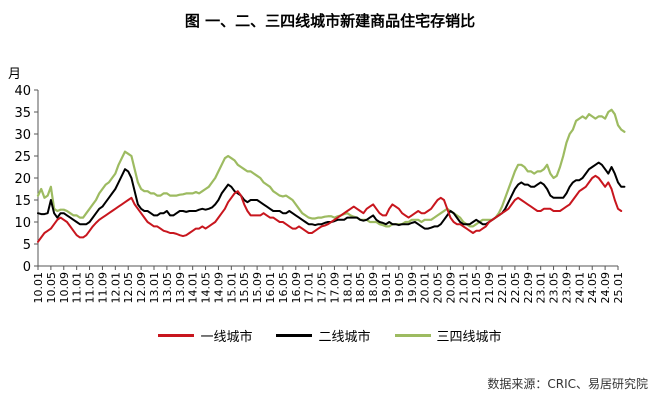 Image resolution: width=660 pixels, height=401 pixels. What do you see at coordinates (176, 335) in the screenshot?
I see `legend-swatch-tier1` at bounding box center [176, 335].